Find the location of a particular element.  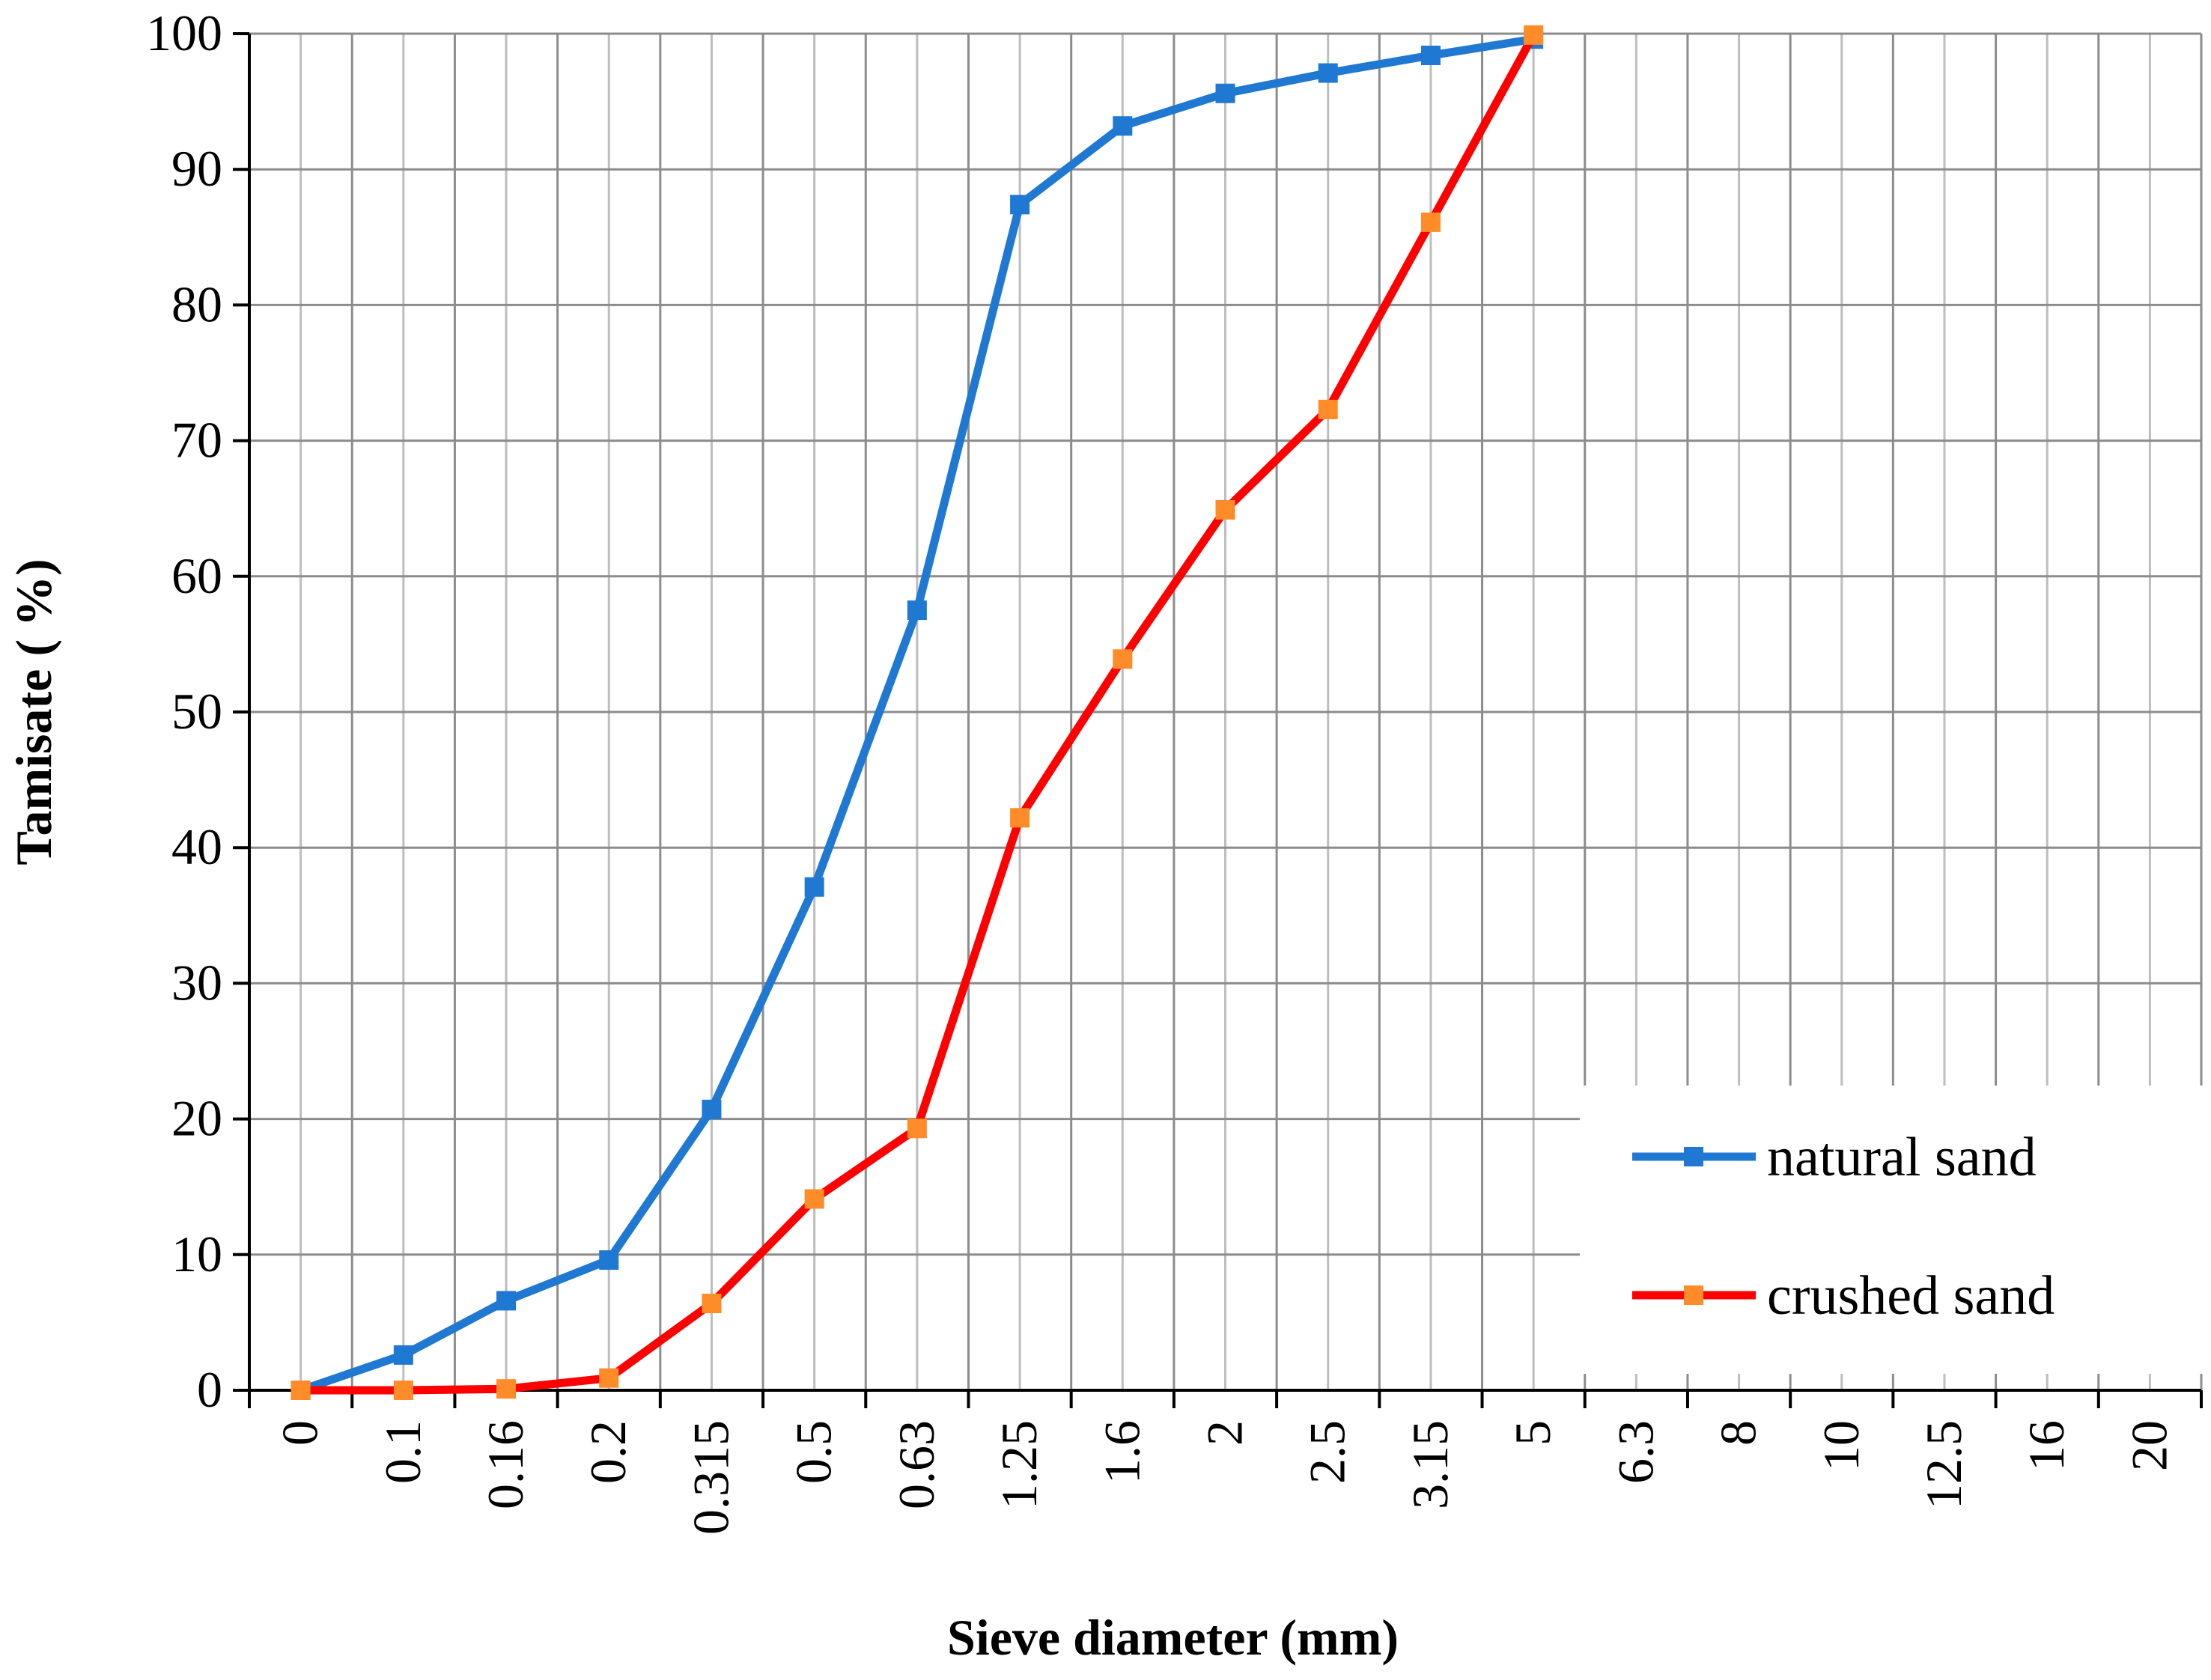

y-tick-label: 100 is located at coordinates (184, 32).